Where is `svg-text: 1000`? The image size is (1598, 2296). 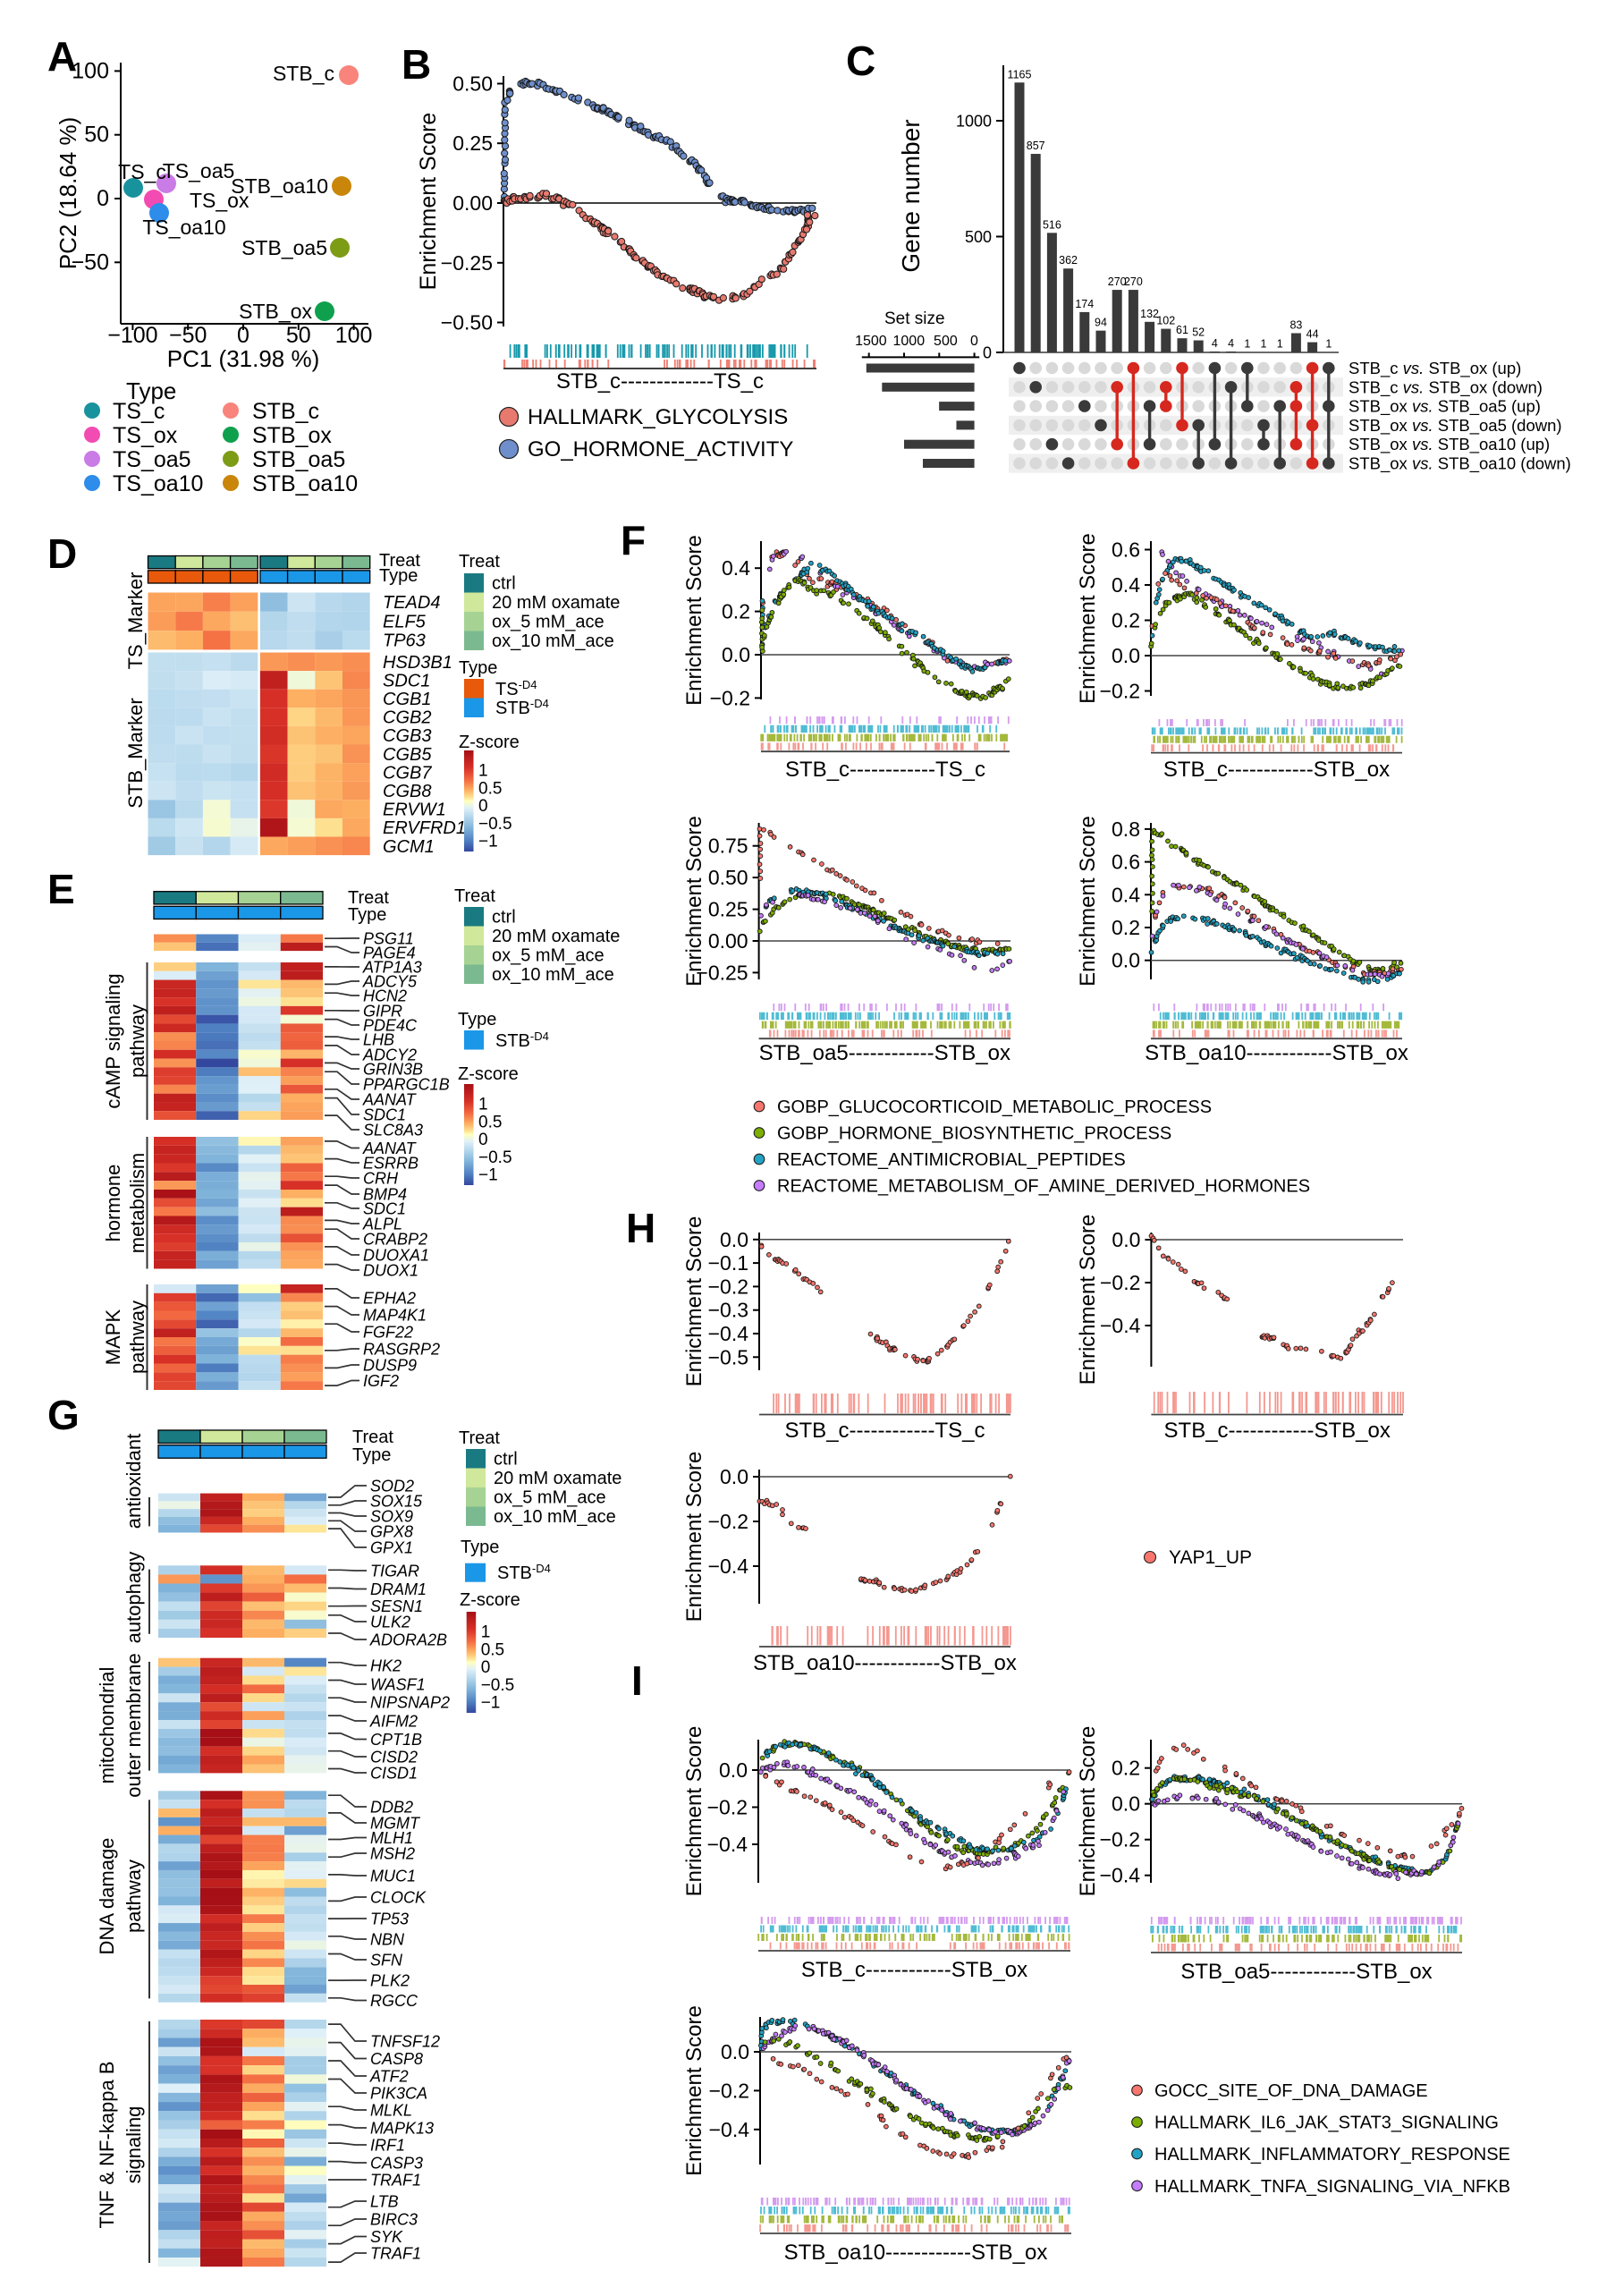
svg-text: 1000 is located at coordinates (909, 341).